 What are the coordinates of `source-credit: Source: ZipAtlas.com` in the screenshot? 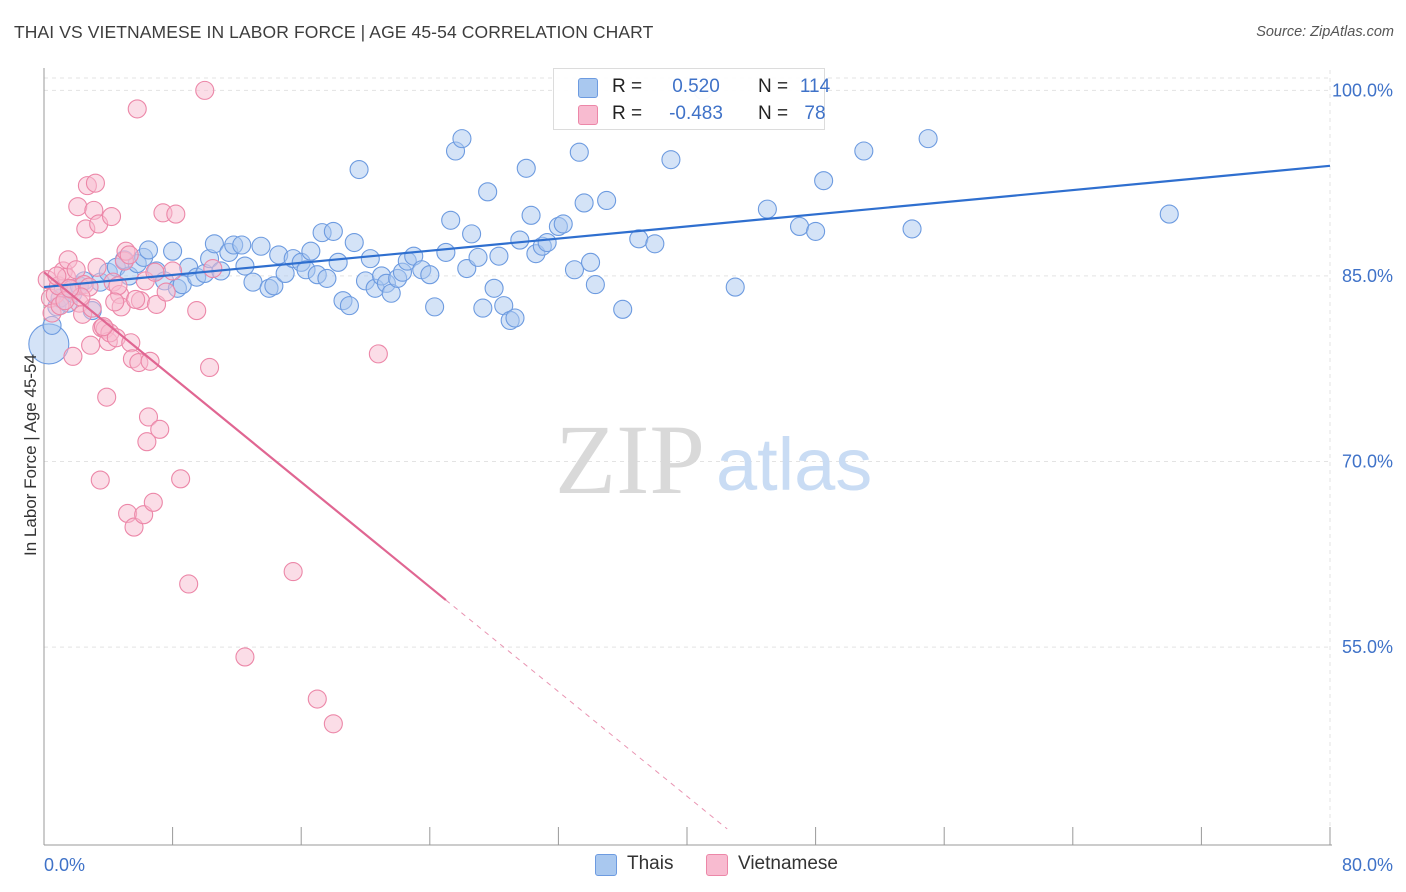 It's located at (1325, 32).